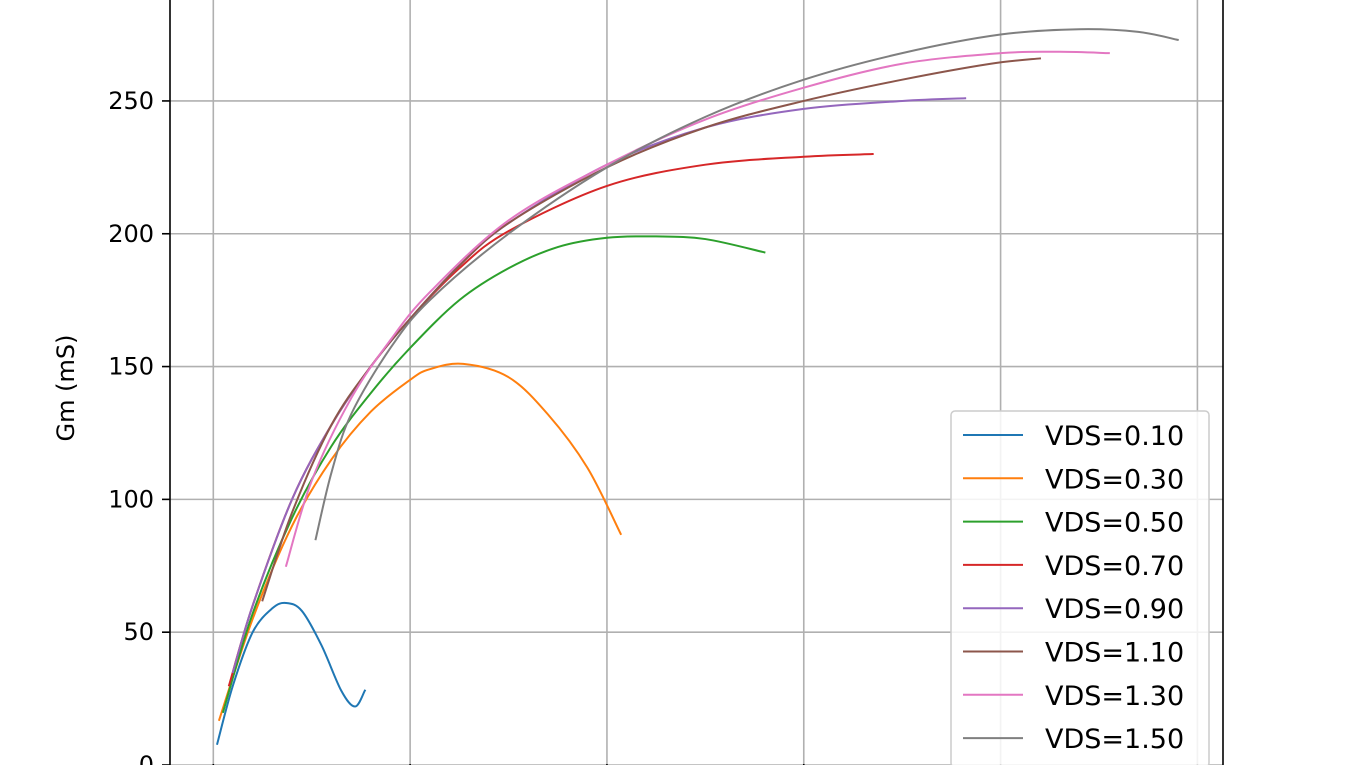  Describe the element at coordinates (131, 101) in the screenshot. I see `y-tick-label: 250` at that location.